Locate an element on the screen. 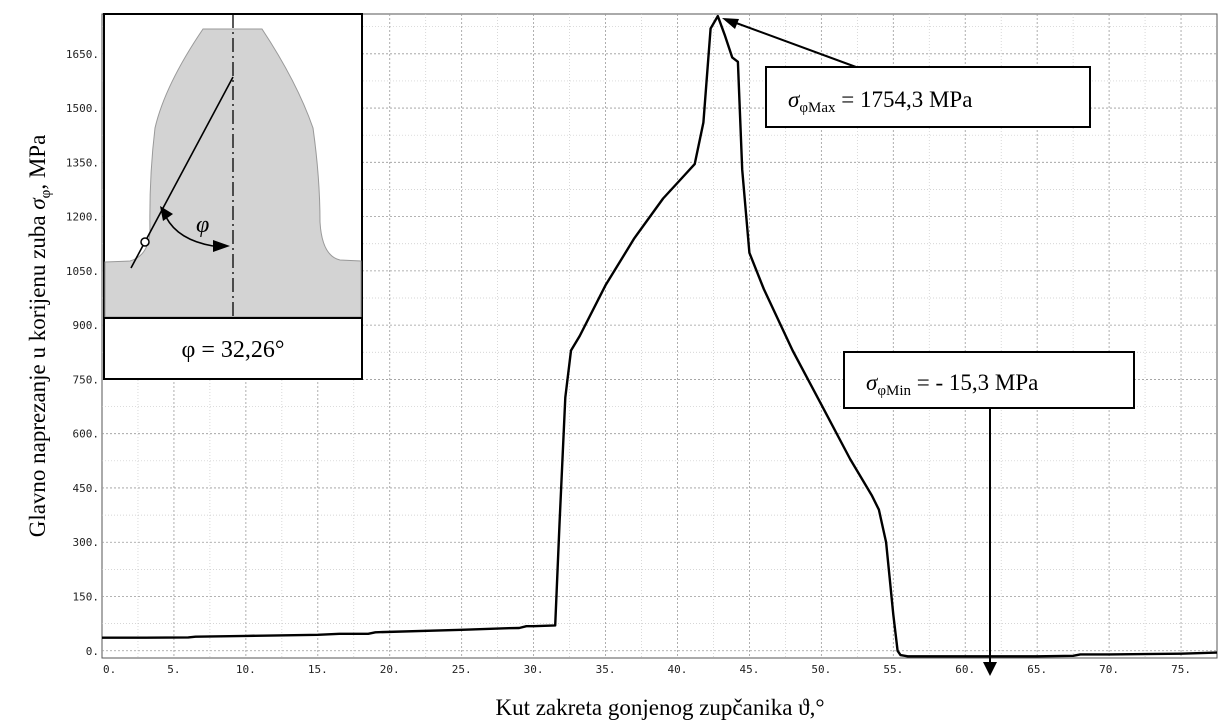  y-tick-label: 150. is located at coordinates (86, 596).